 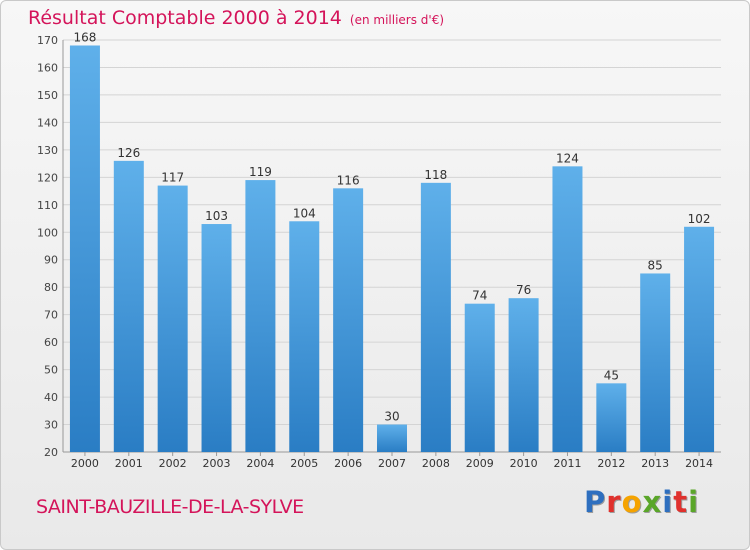 I want to click on bar-2000, so click(x=84, y=248).